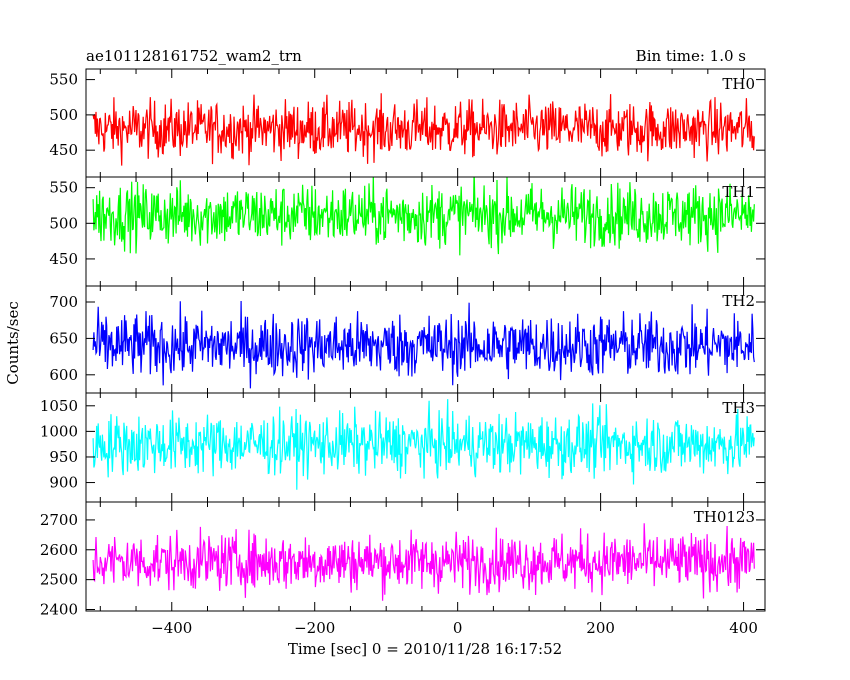  I want to click on panel-frame, so click(425, 556).